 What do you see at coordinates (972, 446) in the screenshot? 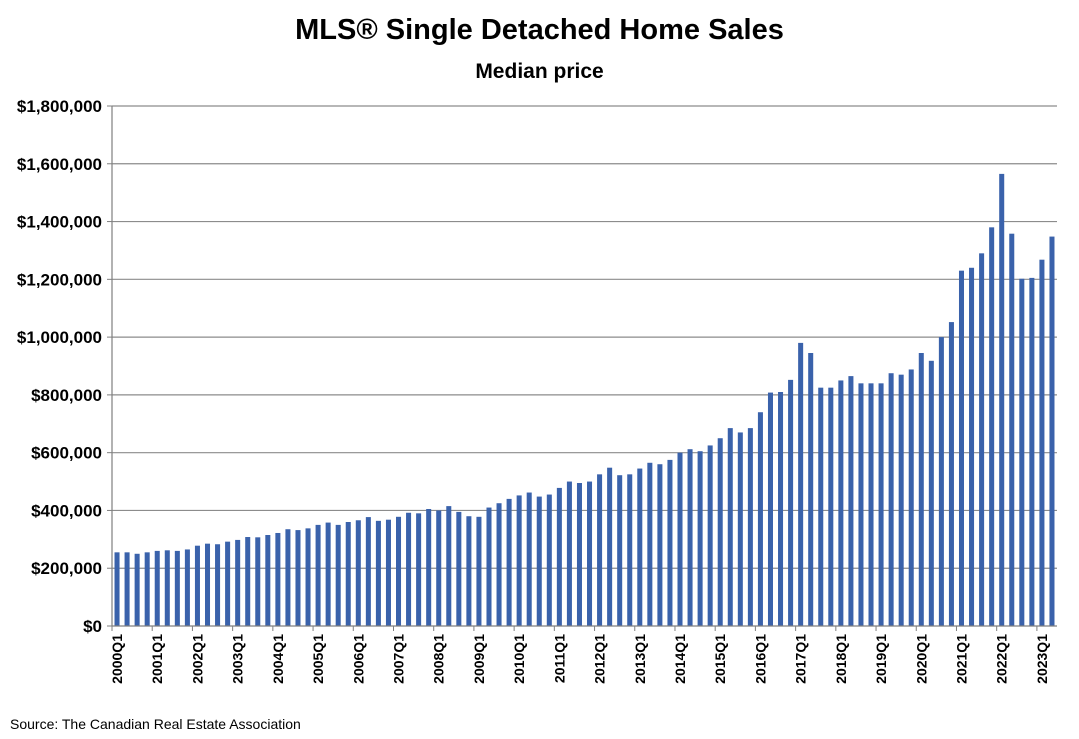
I see `bar-2021Q2` at bounding box center [972, 446].